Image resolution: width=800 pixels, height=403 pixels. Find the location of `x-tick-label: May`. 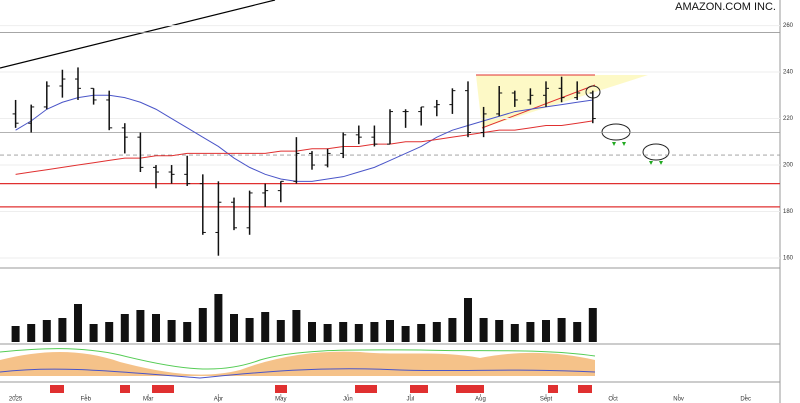

x-tick-label: May is located at coordinates (280, 400).